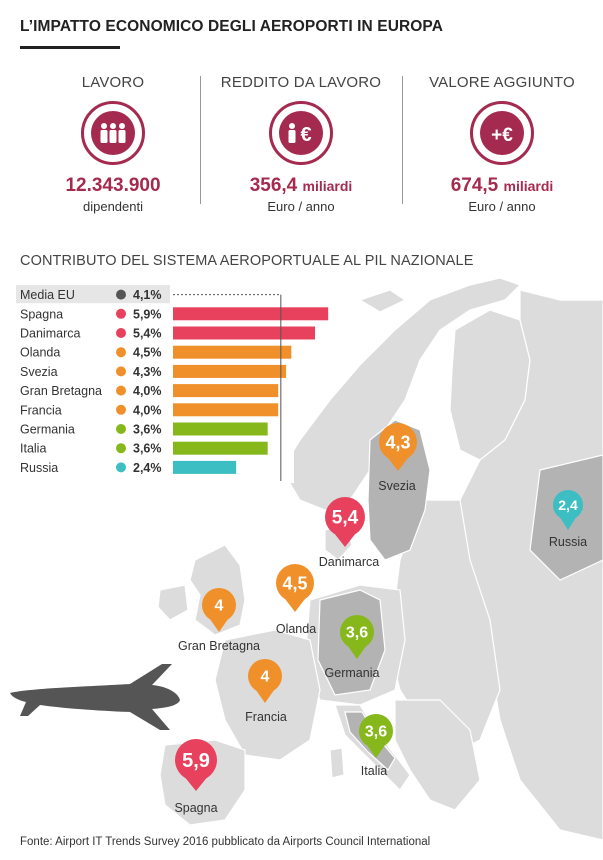 The width and height of the screenshot is (603, 860). What do you see at coordinates (147, 314) in the screenshot?
I see `value-label: 5,9%` at bounding box center [147, 314].